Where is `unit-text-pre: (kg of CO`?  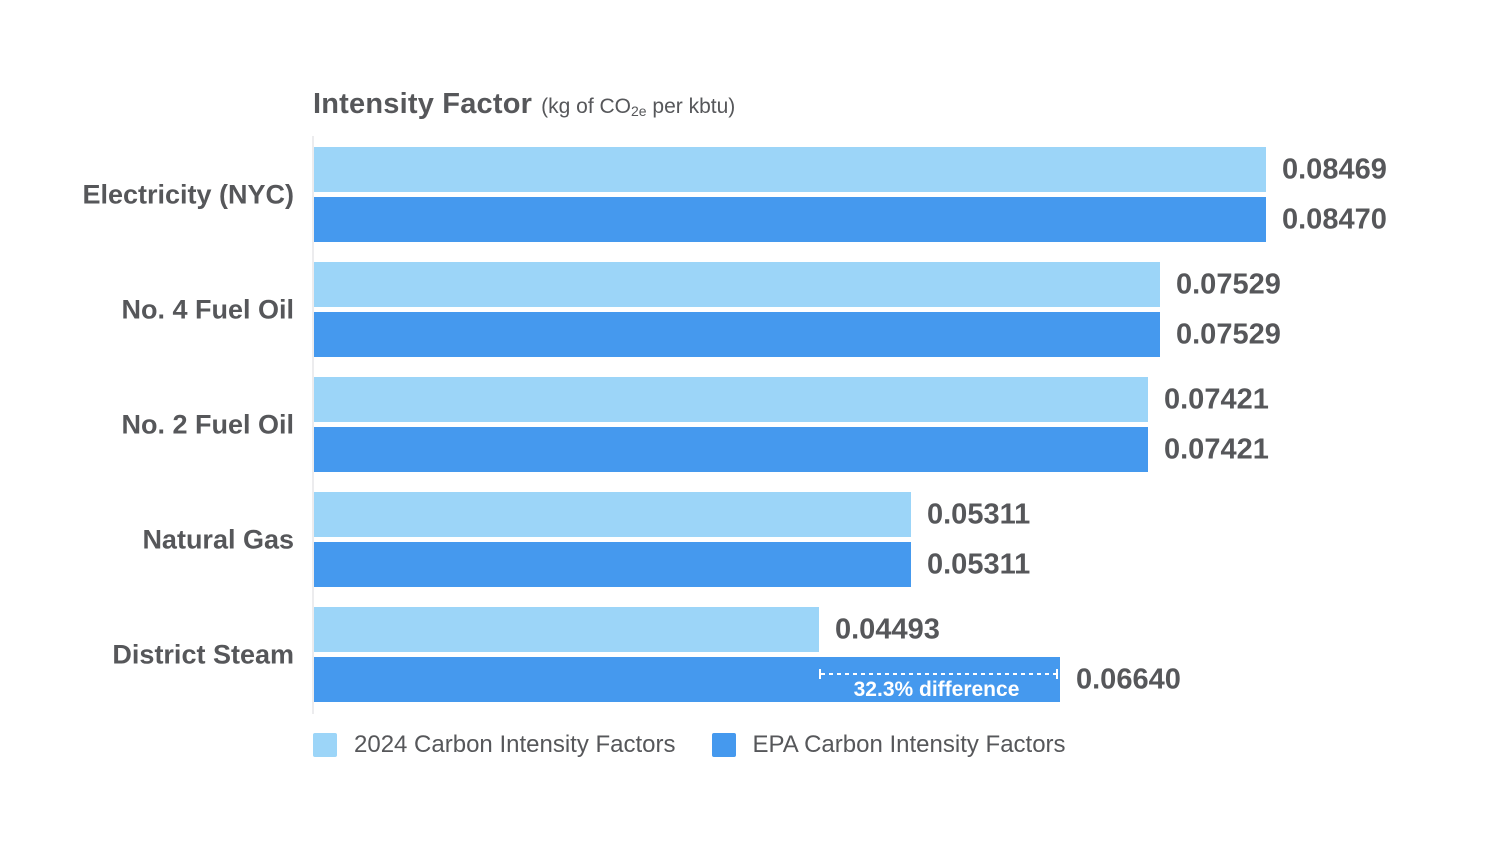
unit-text-pre: (kg of CO is located at coordinates (586, 106).